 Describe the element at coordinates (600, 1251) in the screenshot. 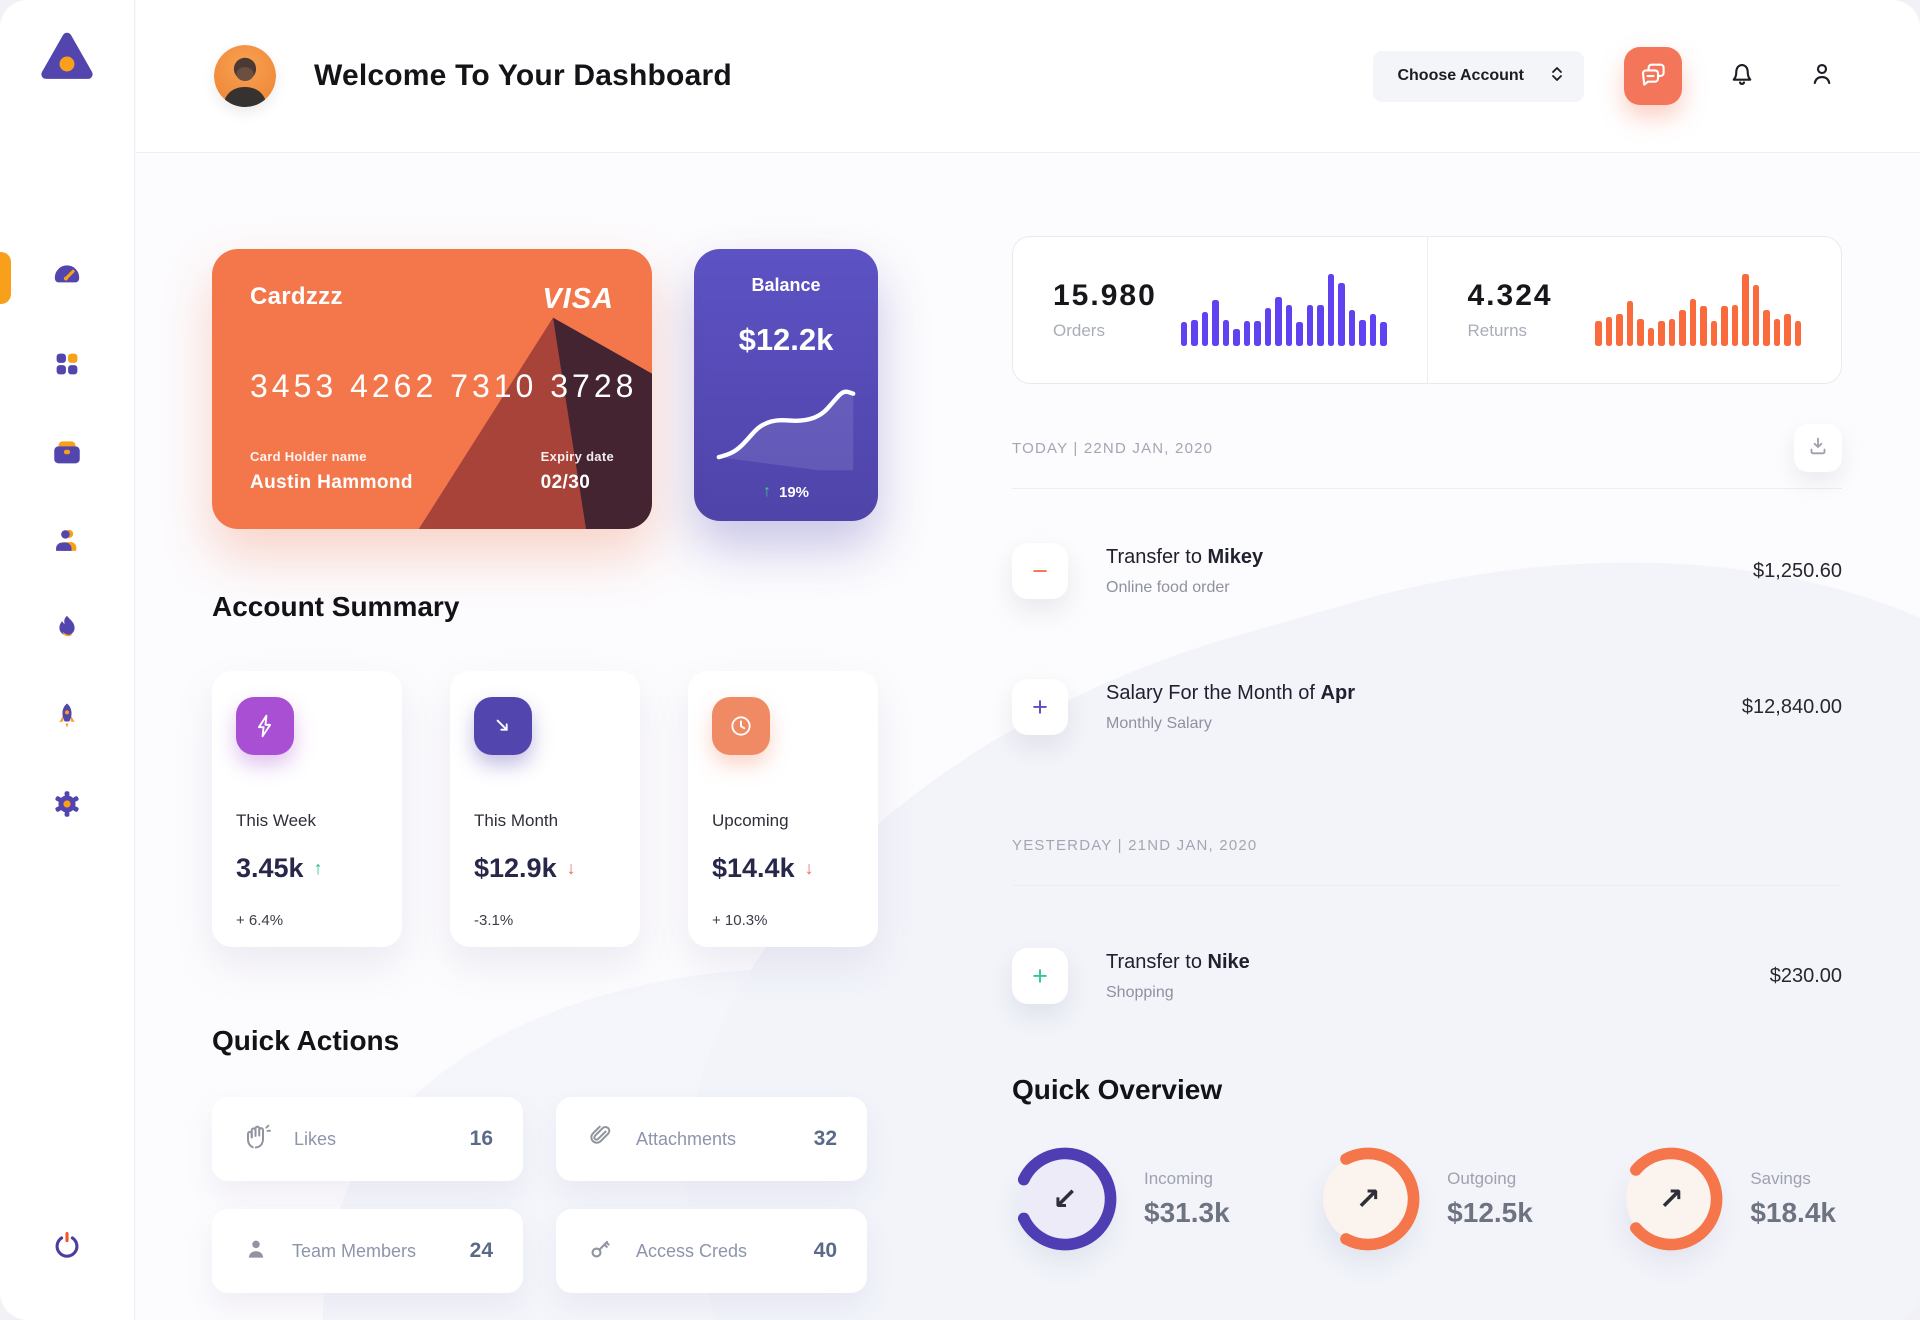

I see `key-icon` at that location.